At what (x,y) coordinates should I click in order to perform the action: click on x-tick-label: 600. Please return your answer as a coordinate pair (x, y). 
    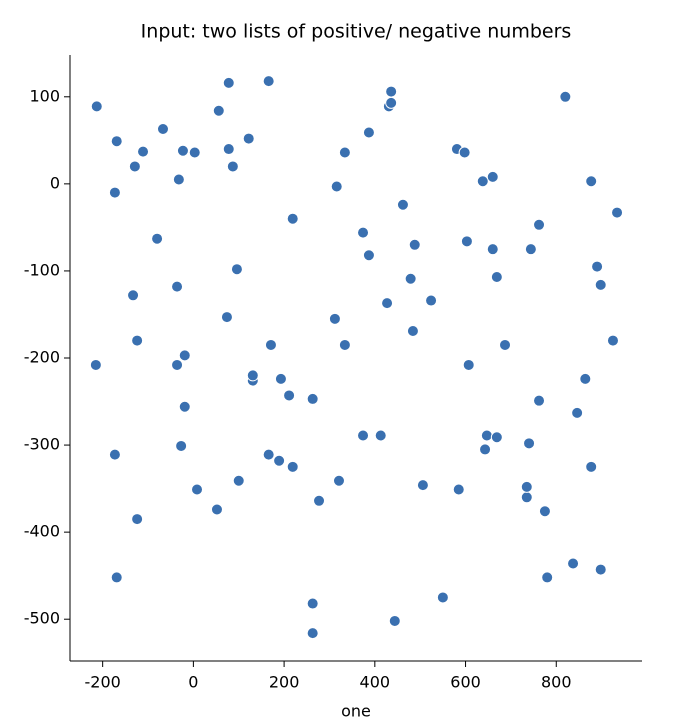
    Looking at the image, I should click on (465, 682).